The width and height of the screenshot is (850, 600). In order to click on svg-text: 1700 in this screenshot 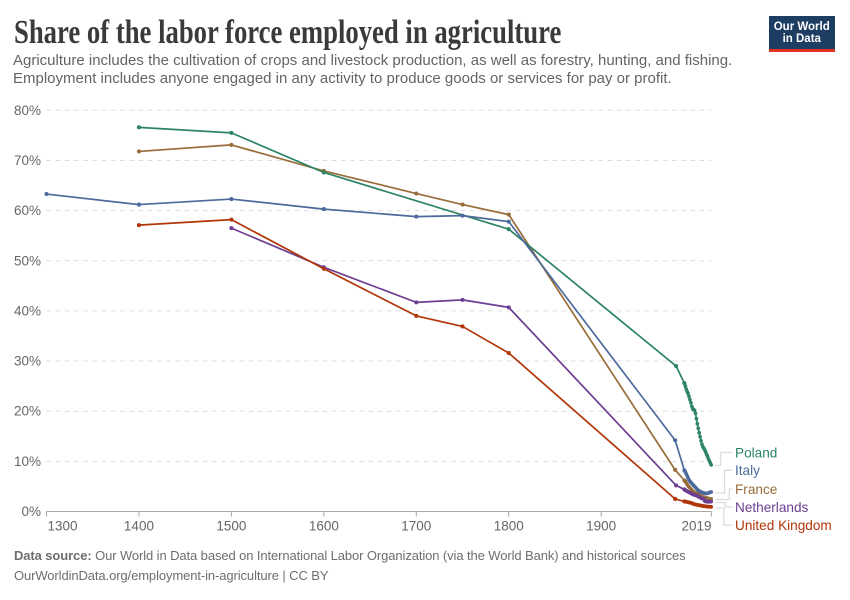, I will do `click(416, 525)`.